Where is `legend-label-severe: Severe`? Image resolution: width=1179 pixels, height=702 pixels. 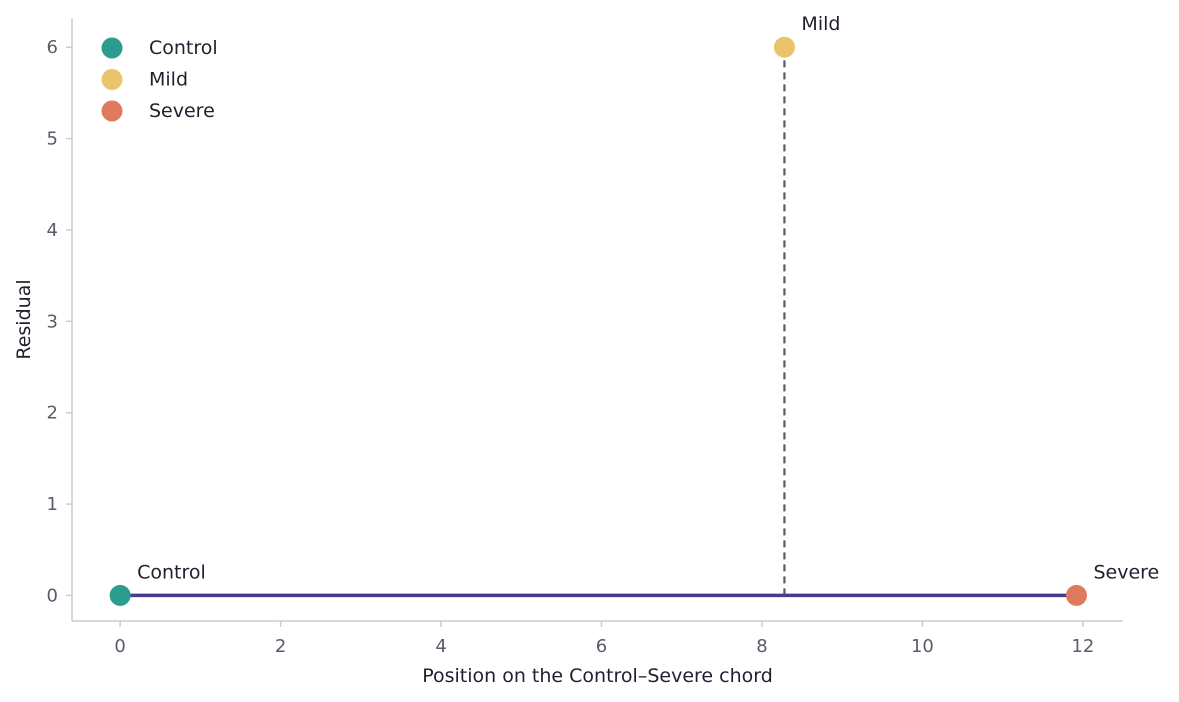 legend-label-severe: Severe is located at coordinates (182, 111).